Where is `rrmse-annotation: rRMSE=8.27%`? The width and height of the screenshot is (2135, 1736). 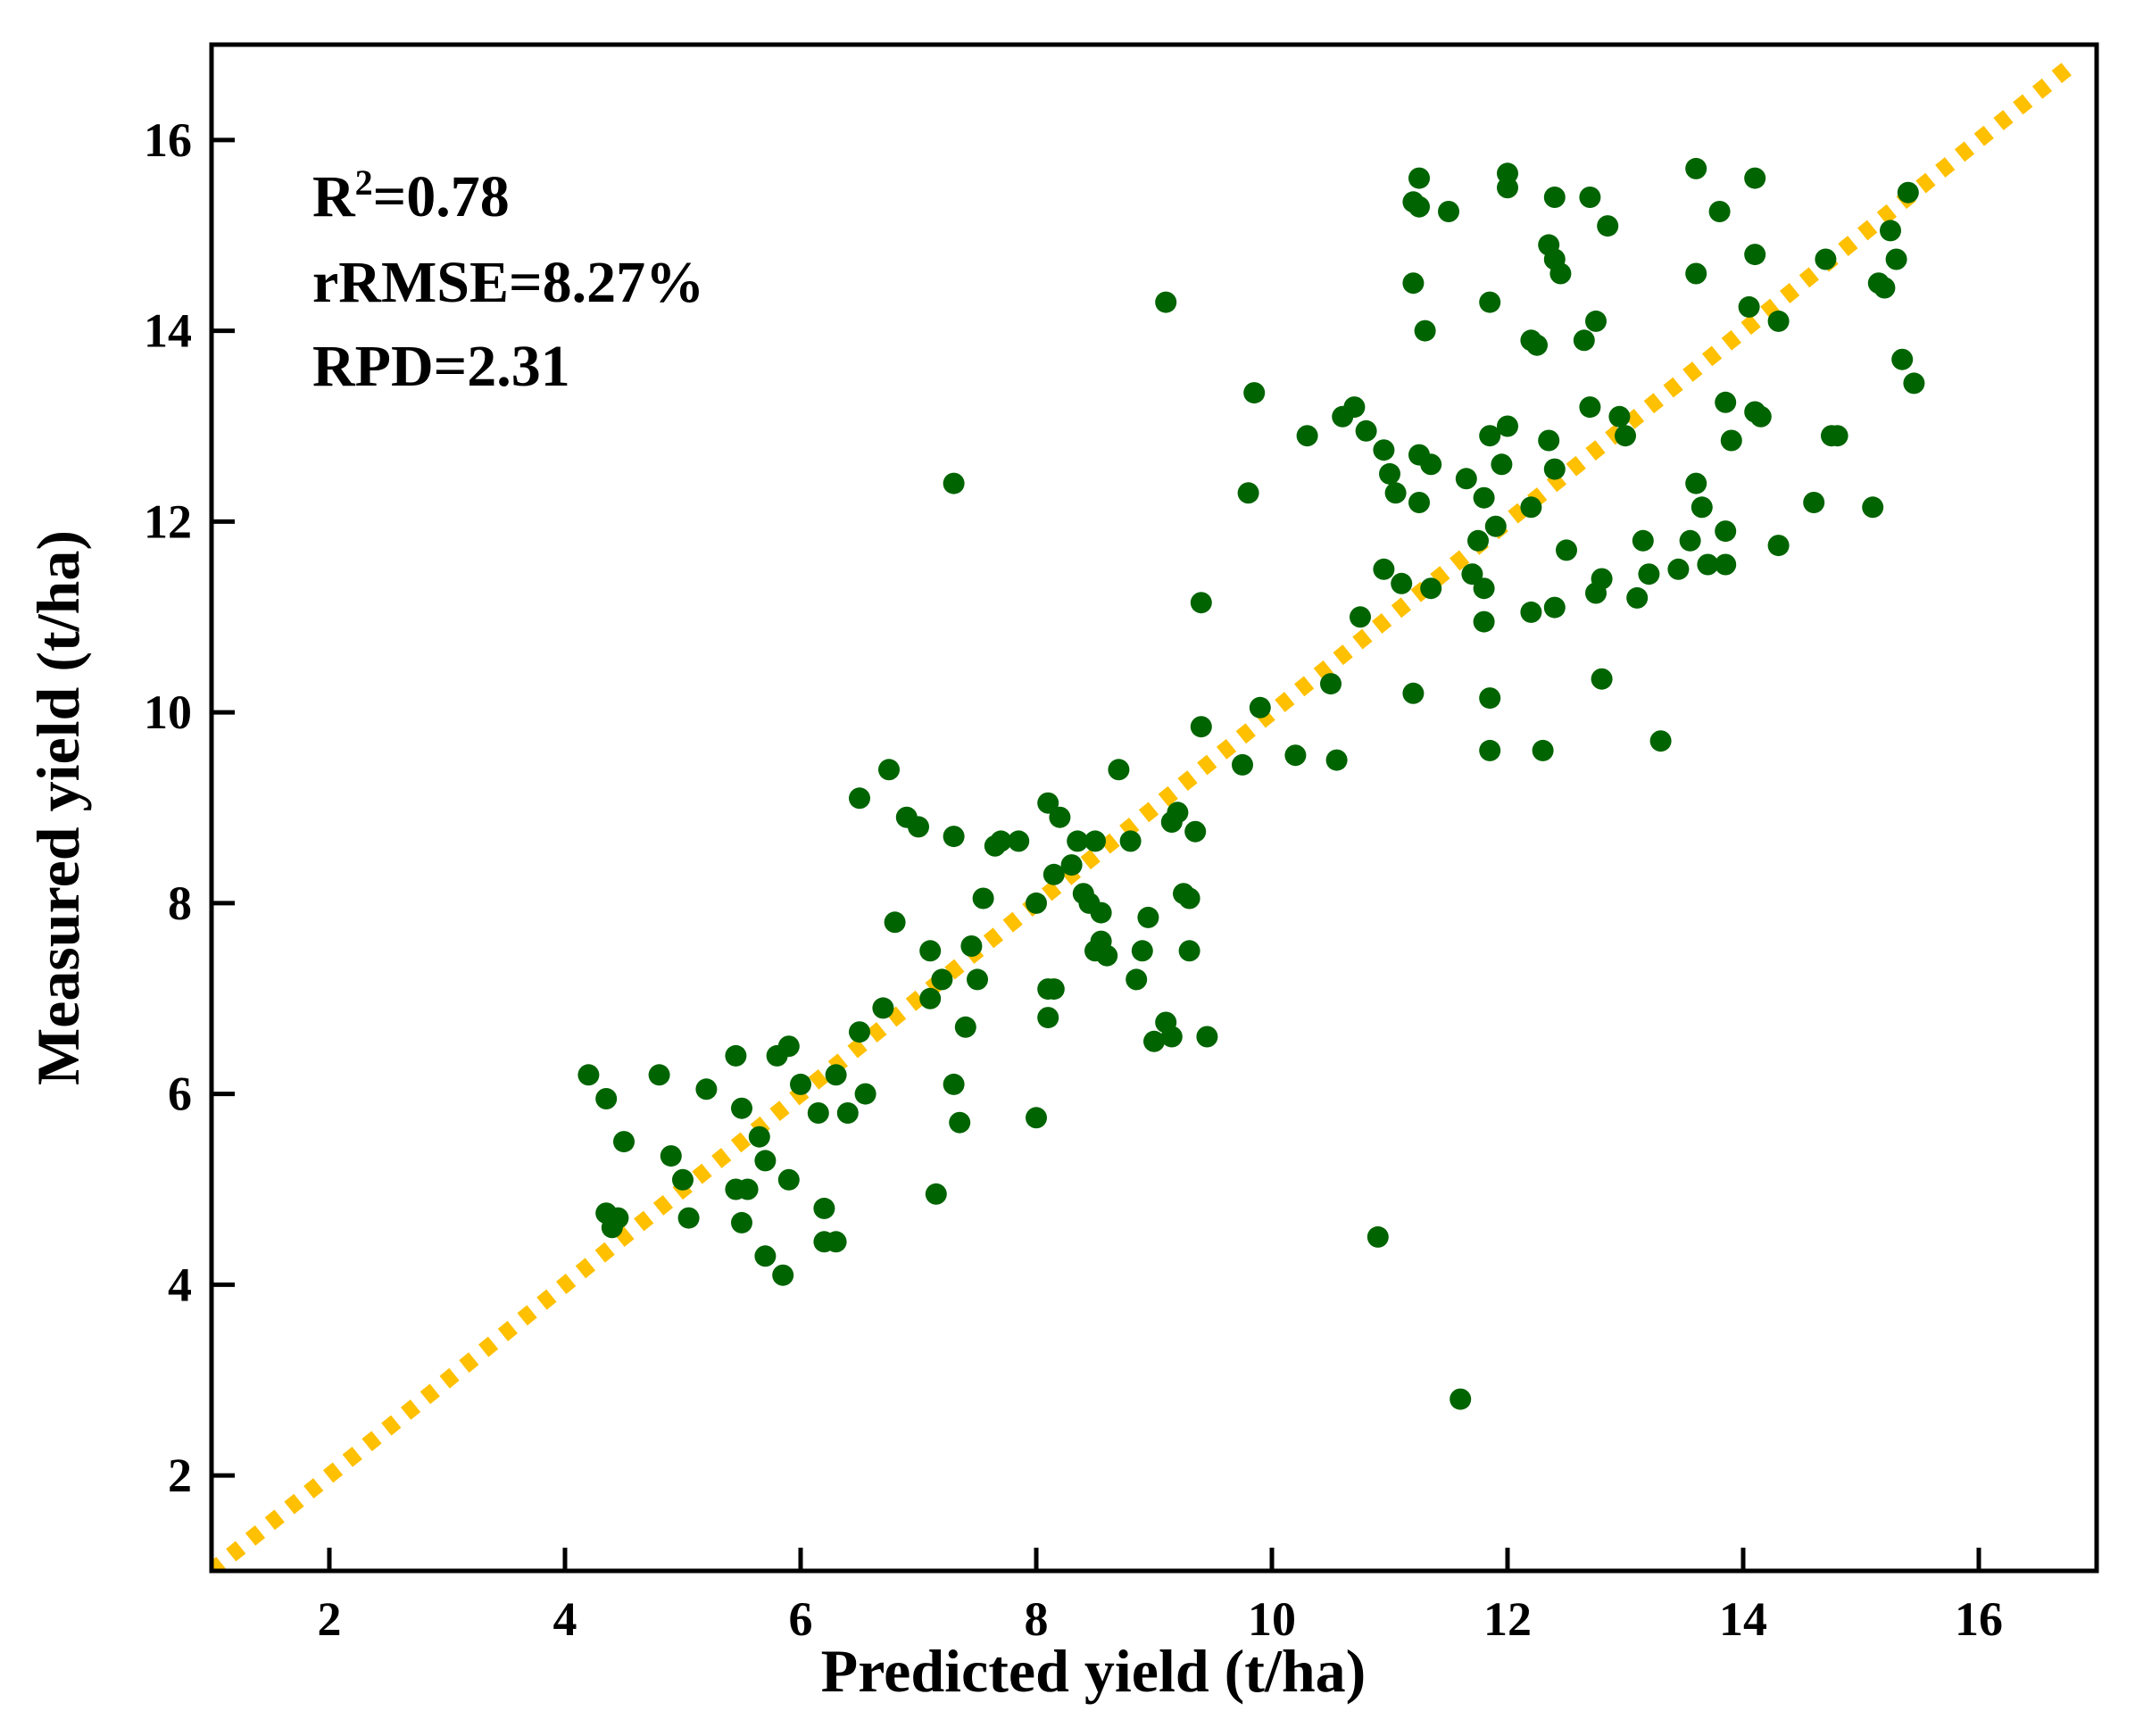 rrmse-annotation: rRMSE=8.27% is located at coordinates (508, 282).